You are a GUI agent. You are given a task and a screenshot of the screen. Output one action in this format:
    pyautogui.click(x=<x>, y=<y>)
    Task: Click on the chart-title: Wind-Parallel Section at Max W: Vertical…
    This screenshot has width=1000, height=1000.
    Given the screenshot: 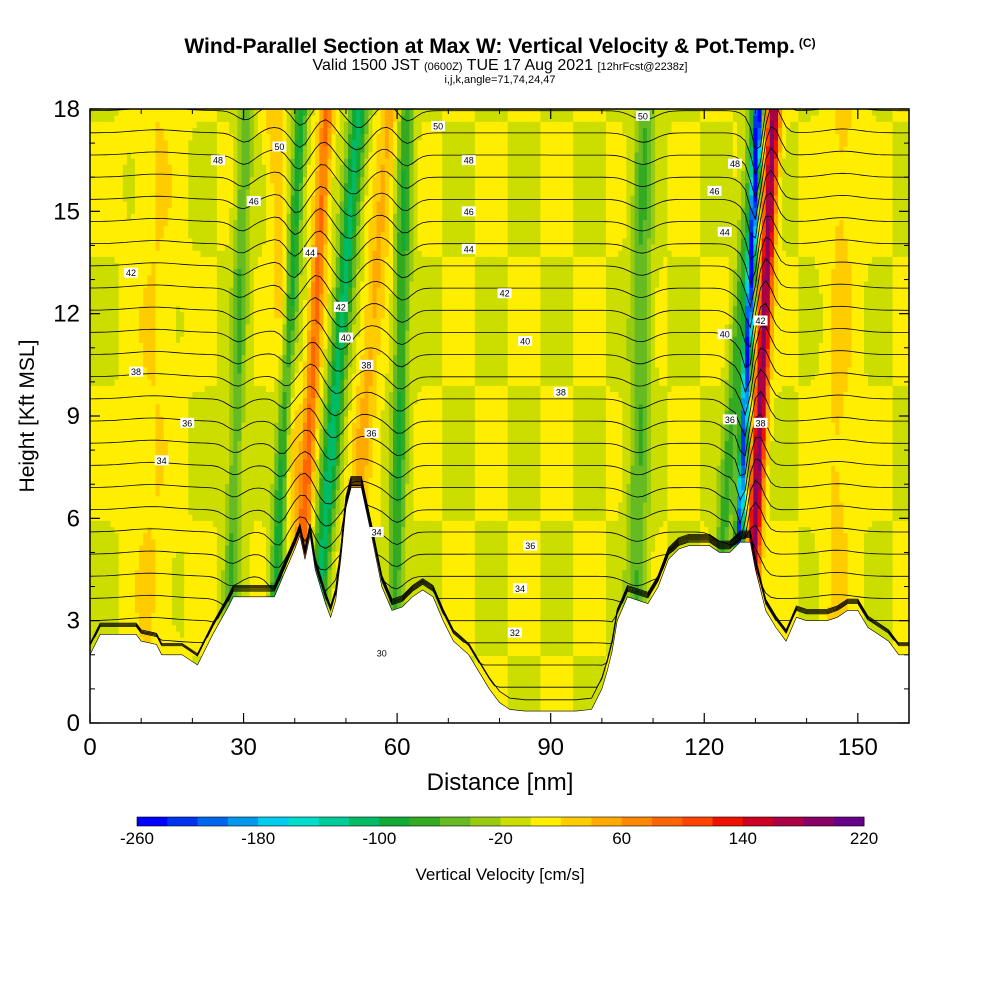 What is the action you would take?
    pyautogui.click(x=500, y=46)
    